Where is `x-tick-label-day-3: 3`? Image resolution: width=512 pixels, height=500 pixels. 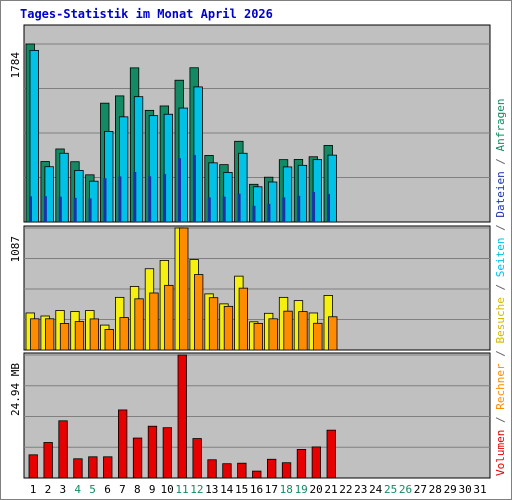
x-tick-label-day-3: 3 is located at coordinates (62, 489).